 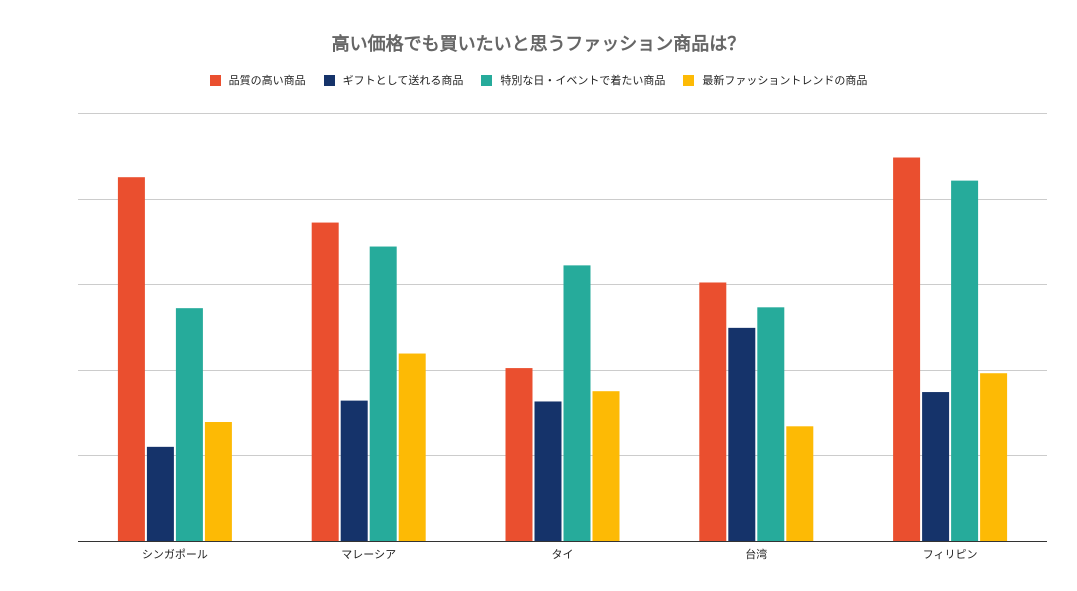 What do you see at coordinates (538, 44) in the screenshot?
I see `chart-title: 高い価格でも買いたいと思うファッション商品は？` at bounding box center [538, 44].